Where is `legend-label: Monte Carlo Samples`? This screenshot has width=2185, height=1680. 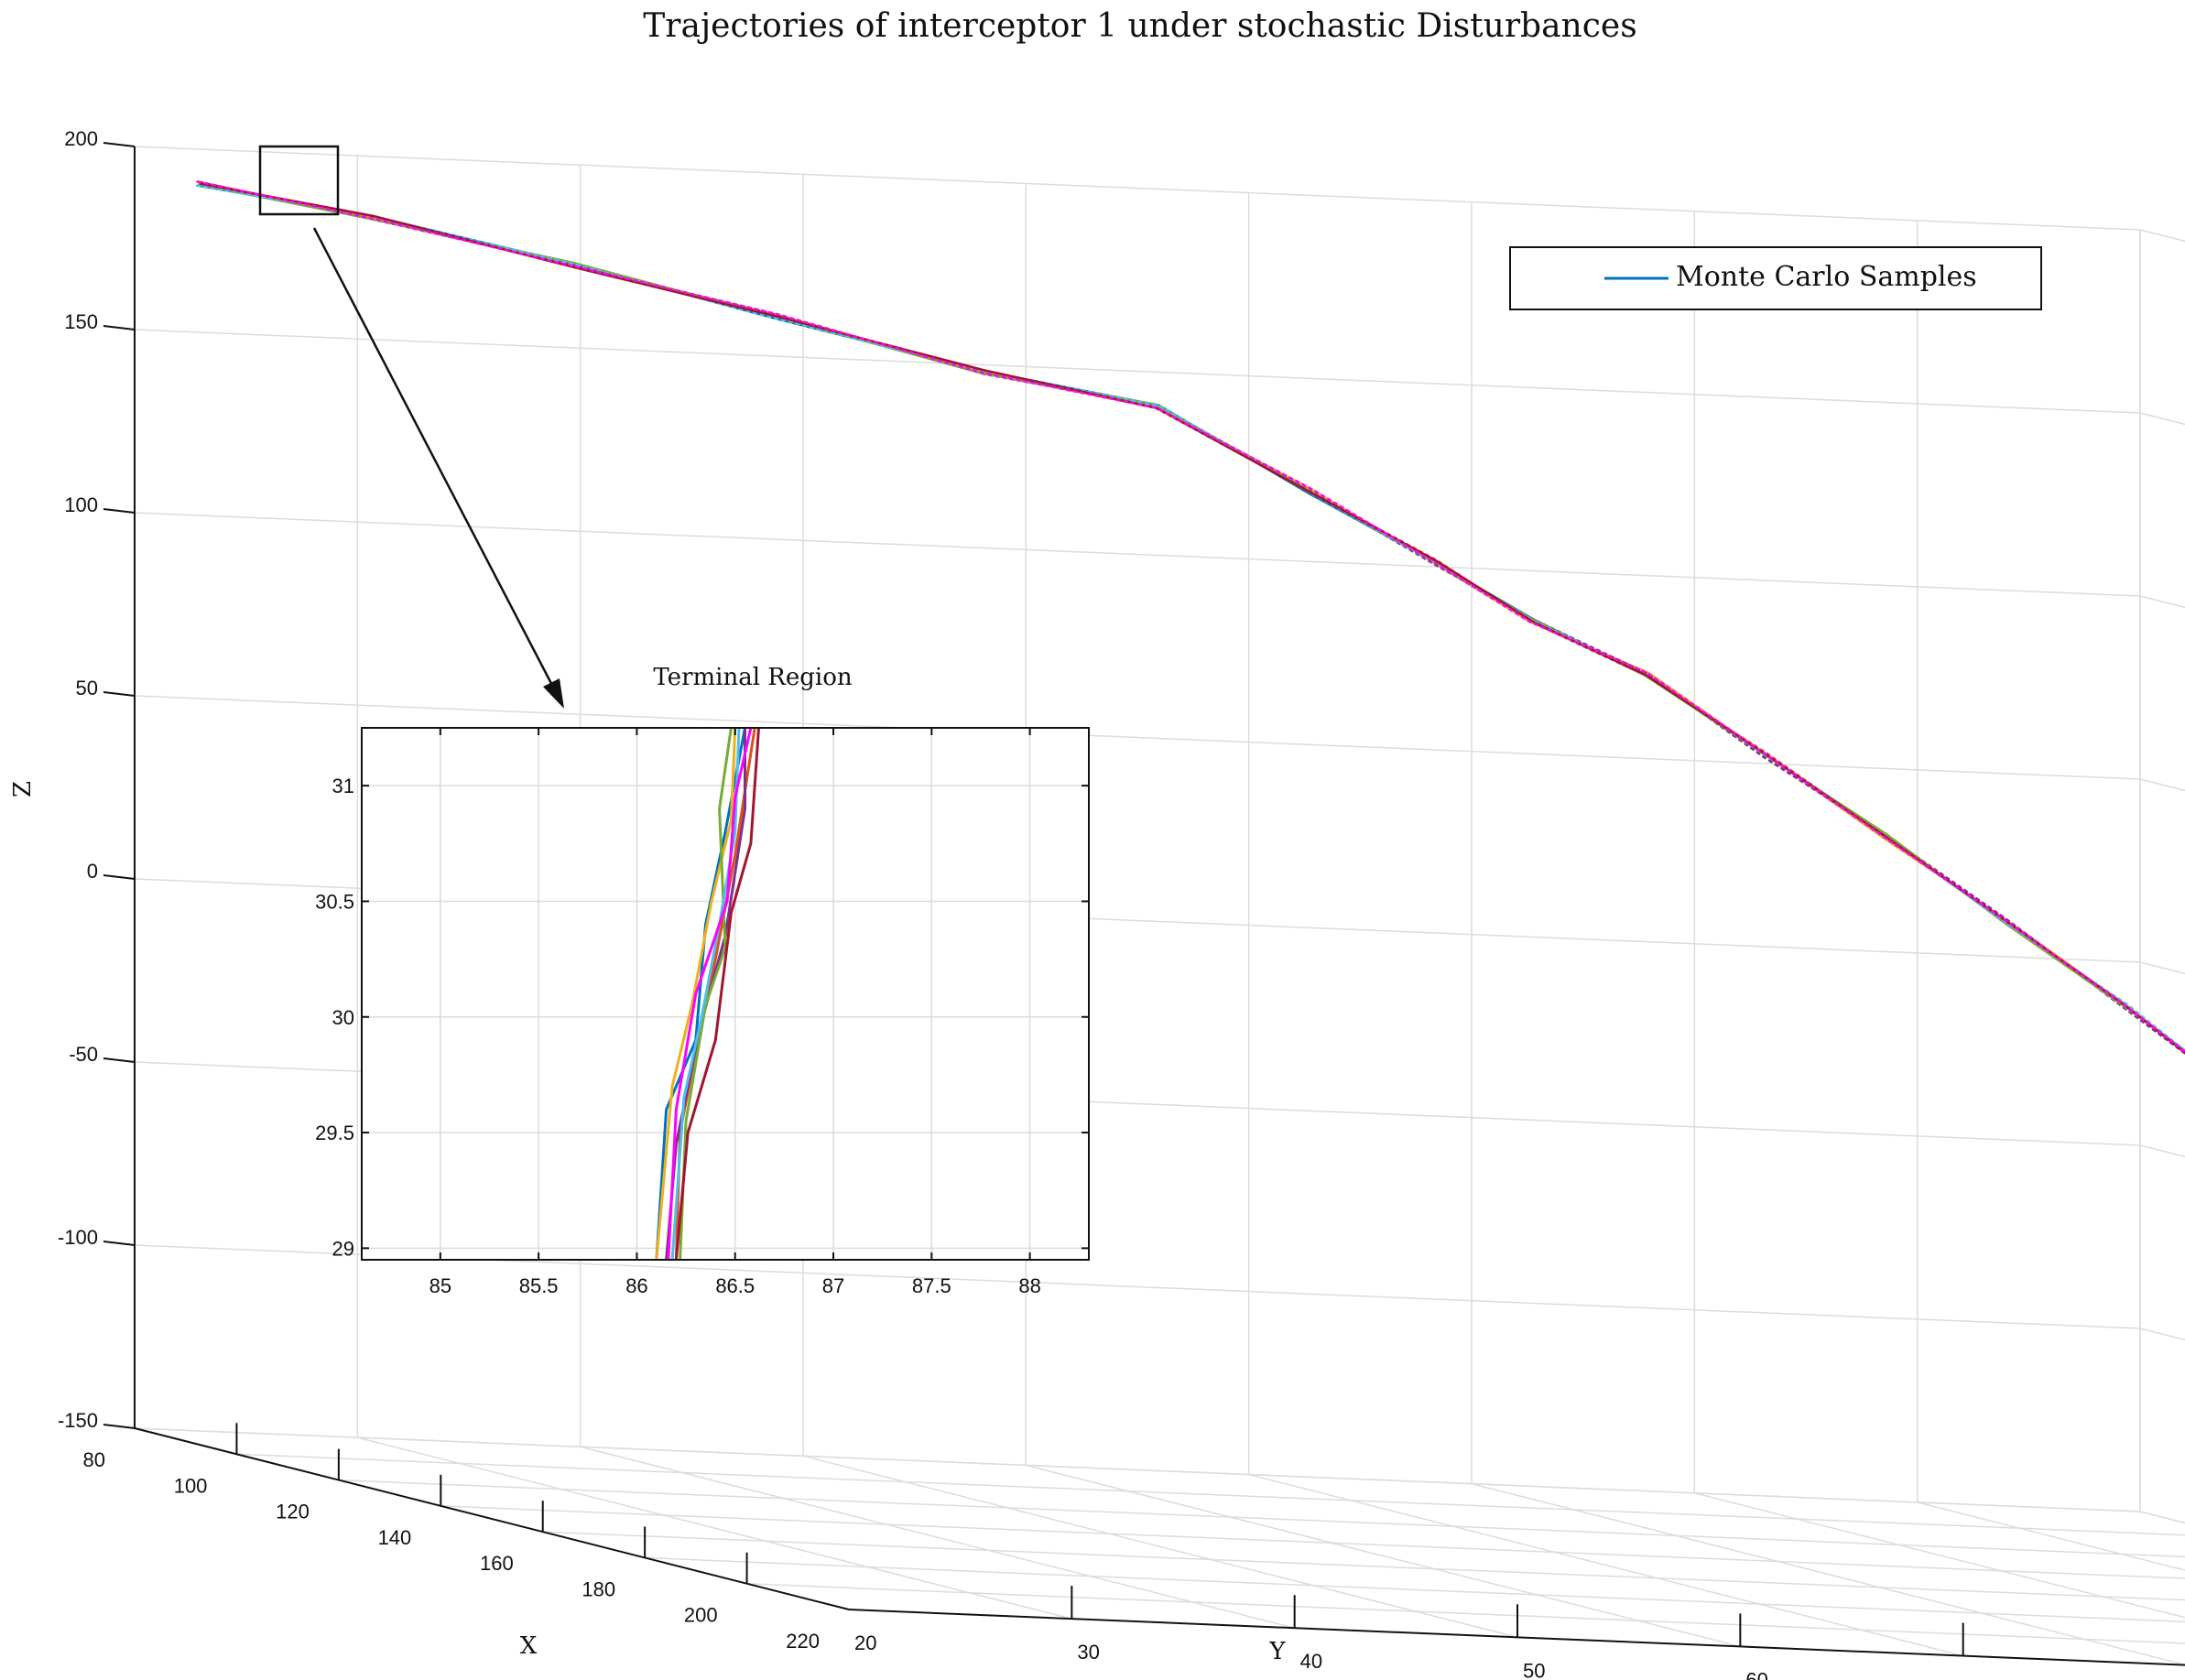 legend-label: Monte Carlo Samples is located at coordinates (1826, 277).